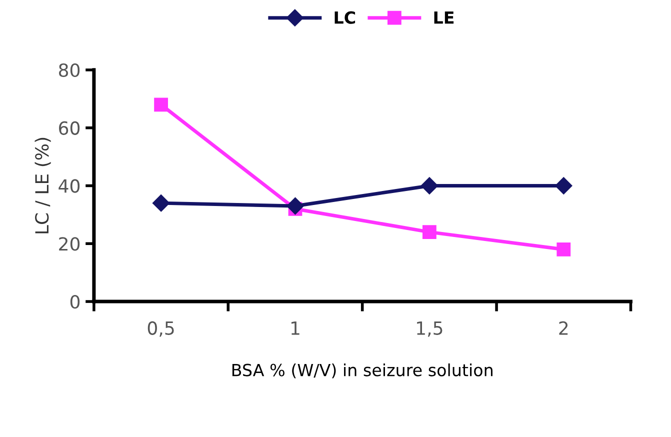 The height and width of the screenshot is (437, 671). What do you see at coordinates (161, 329) in the screenshot?
I see `x-tick-label: 0,5` at bounding box center [161, 329].